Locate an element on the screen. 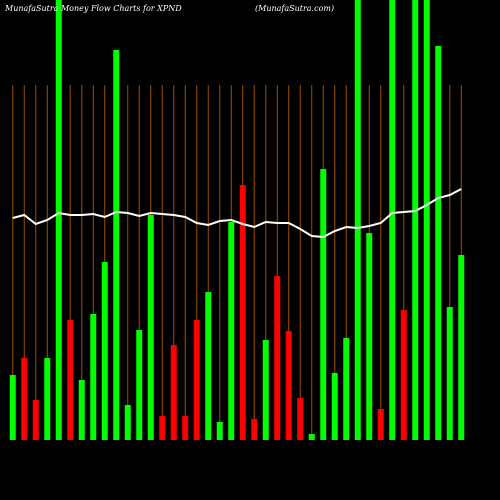 The width and height of the screenshot is (500, 500). chart-title: MunafaSutra Money Flow Charts for XPND is located at coordinates (93, 8).